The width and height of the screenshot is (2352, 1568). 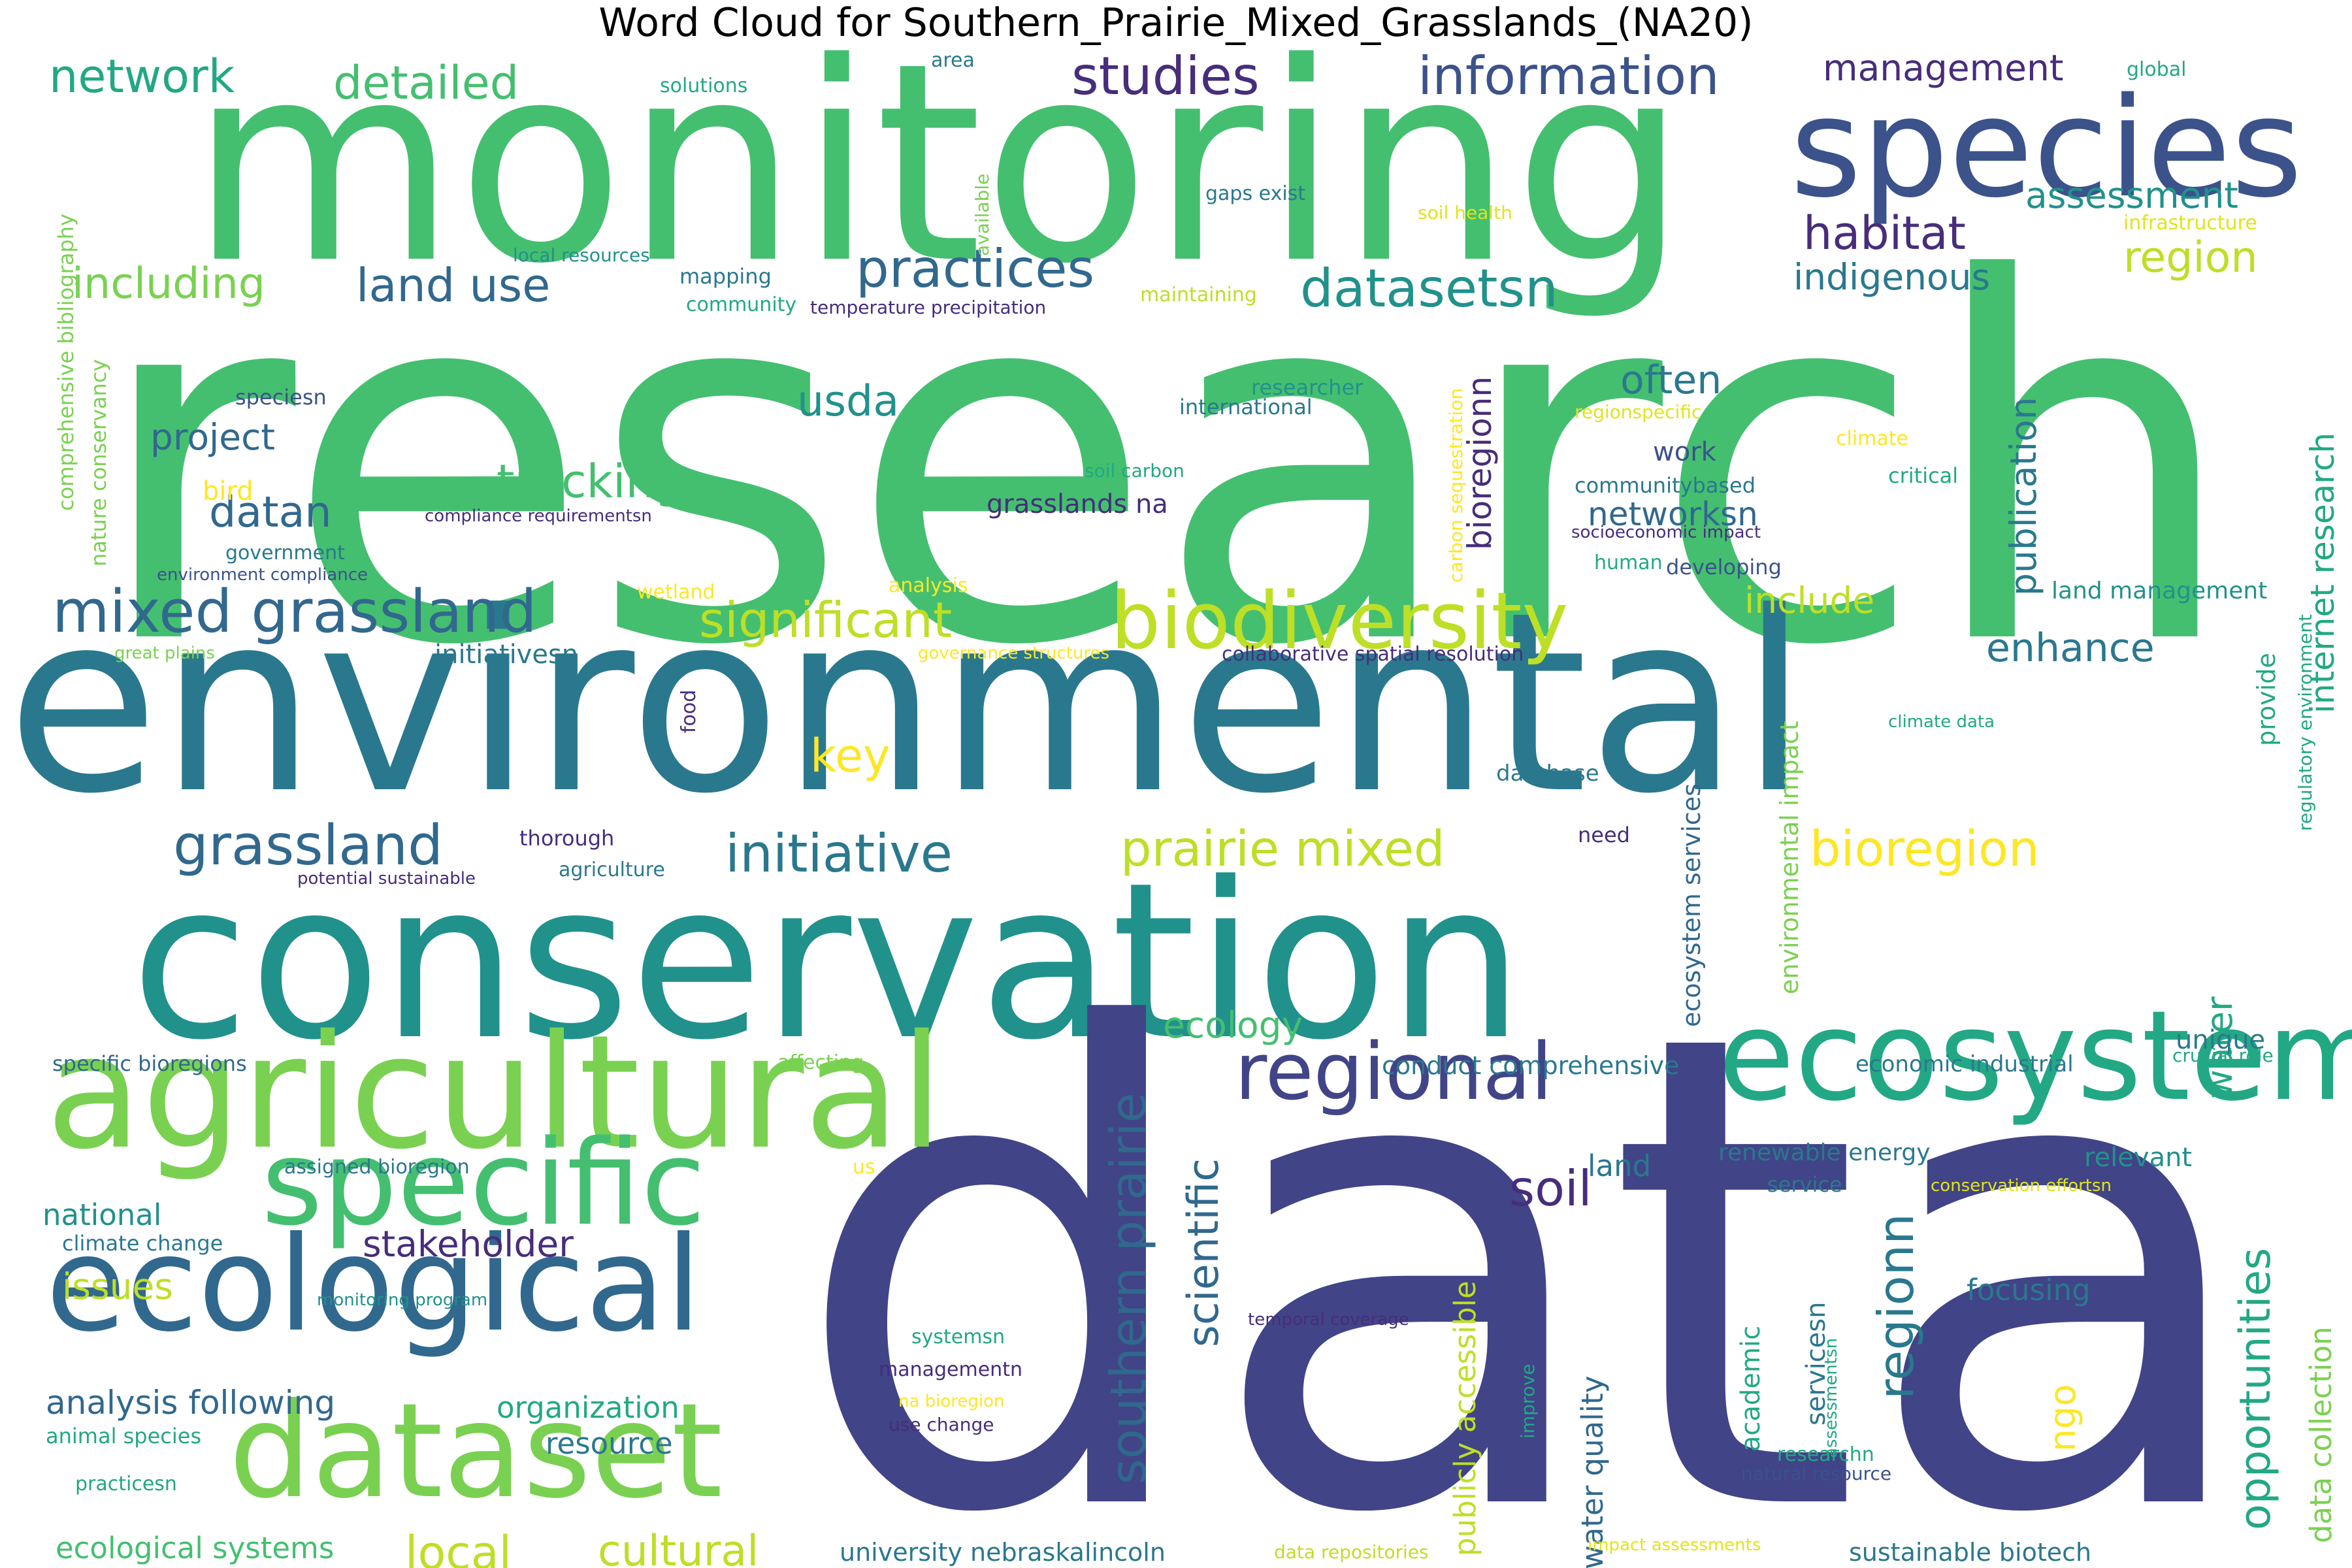 What do you see at coordinates (2221, 1040) in the screenshot?
I see `word-unique: unique` at bounding box center [2221, 1040].